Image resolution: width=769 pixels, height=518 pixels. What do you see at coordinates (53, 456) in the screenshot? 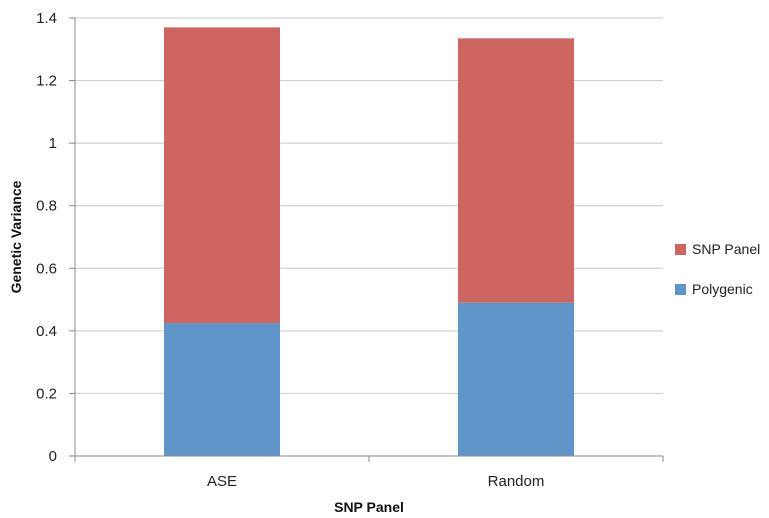
I see `y-tick-label: 0` at bounding box center [53, 456].